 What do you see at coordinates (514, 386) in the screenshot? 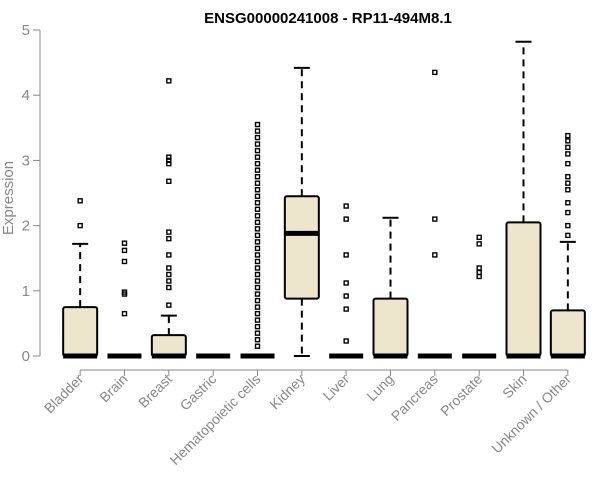
I see `x-tick-label: Skin` at bounding box center [514, 386].